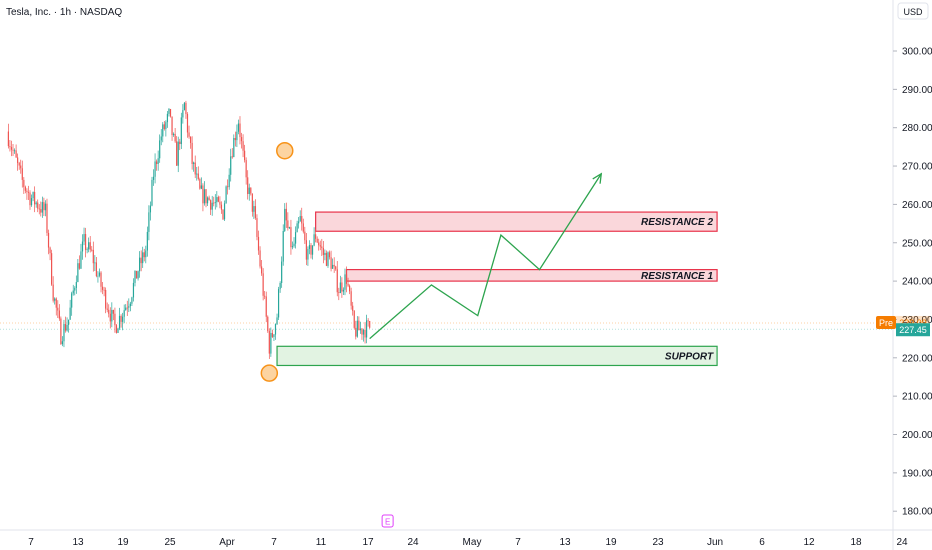 This screenshot has width=932, height=550. Describe the element at coordinates (689, 356) in the screenshot. I see `support-label: SUPPORT` at that location.